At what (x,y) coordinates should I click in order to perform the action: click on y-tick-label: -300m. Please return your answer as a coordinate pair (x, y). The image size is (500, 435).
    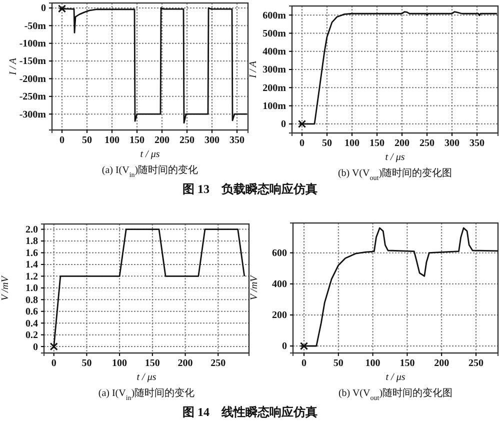
    Looking at the image, I should click on (33, 114).